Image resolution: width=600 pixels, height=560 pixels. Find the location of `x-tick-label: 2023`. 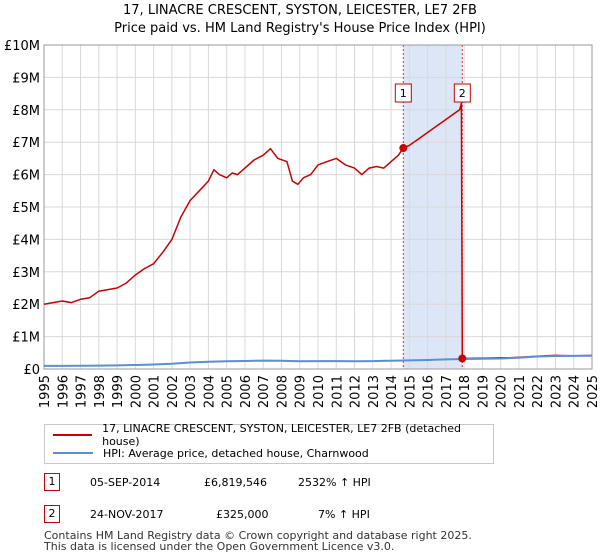

x-tick-label: 2023 is located at coordinates (556, 391).